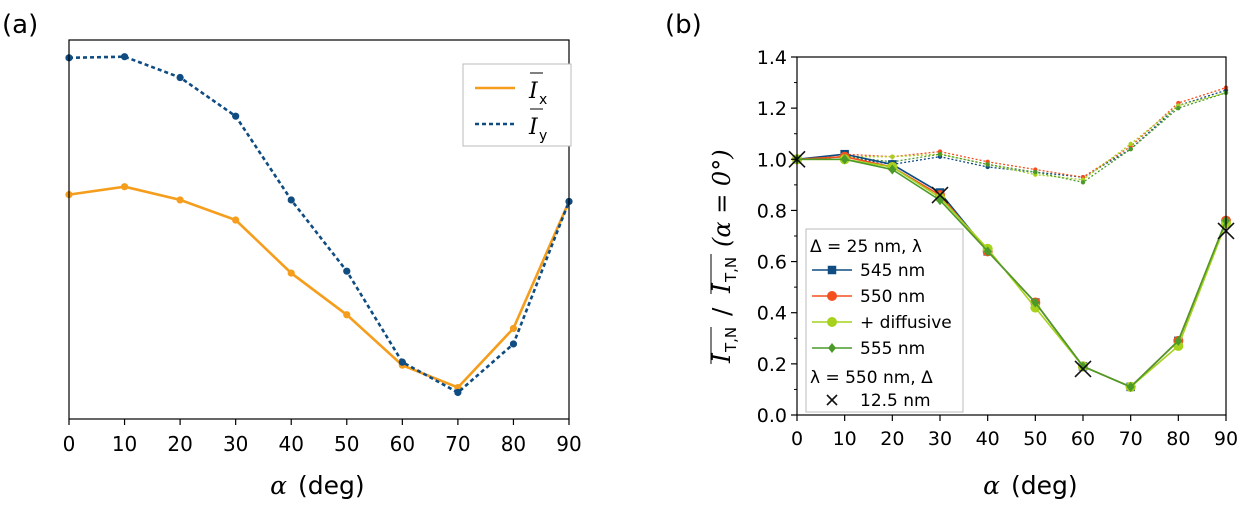 Image resolution: width=1246 pixels, height=505 pixels. What do you see at coordinates (772, 58) in the screenshot?
I see `y-tick-label: 1.4` at bounding box center [772, 58].